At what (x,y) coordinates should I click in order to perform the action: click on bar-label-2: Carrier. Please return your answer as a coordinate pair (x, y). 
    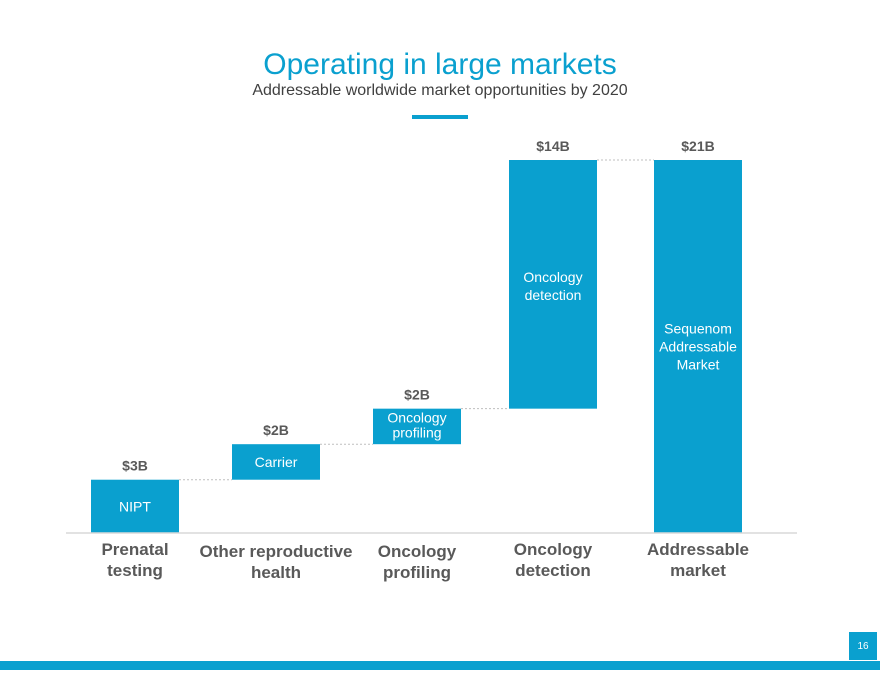
    Looking at the image, I should click on (276, 462).